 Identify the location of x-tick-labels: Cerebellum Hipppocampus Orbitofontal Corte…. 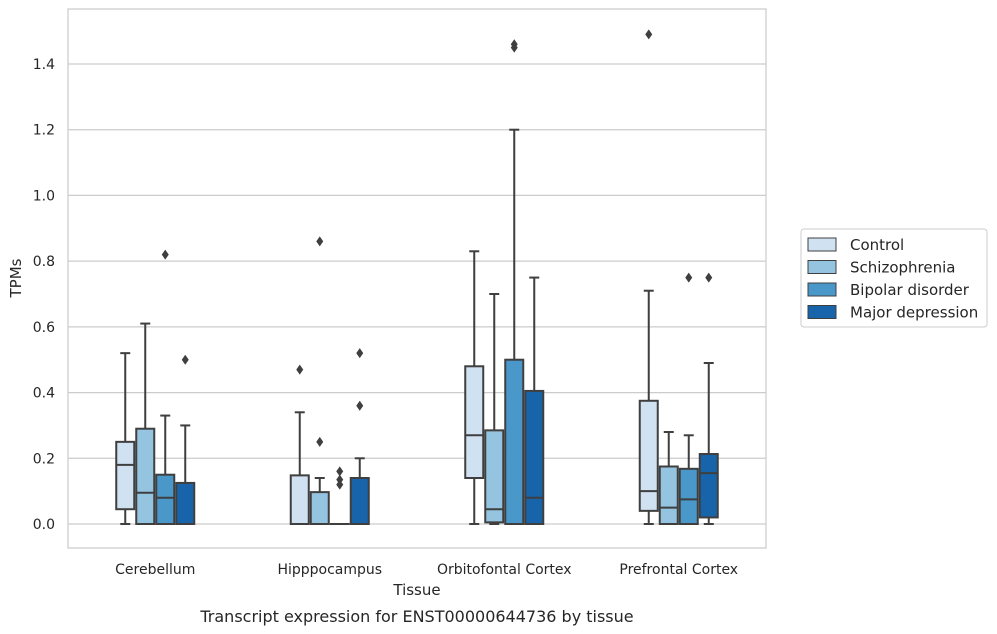
(426, 570).